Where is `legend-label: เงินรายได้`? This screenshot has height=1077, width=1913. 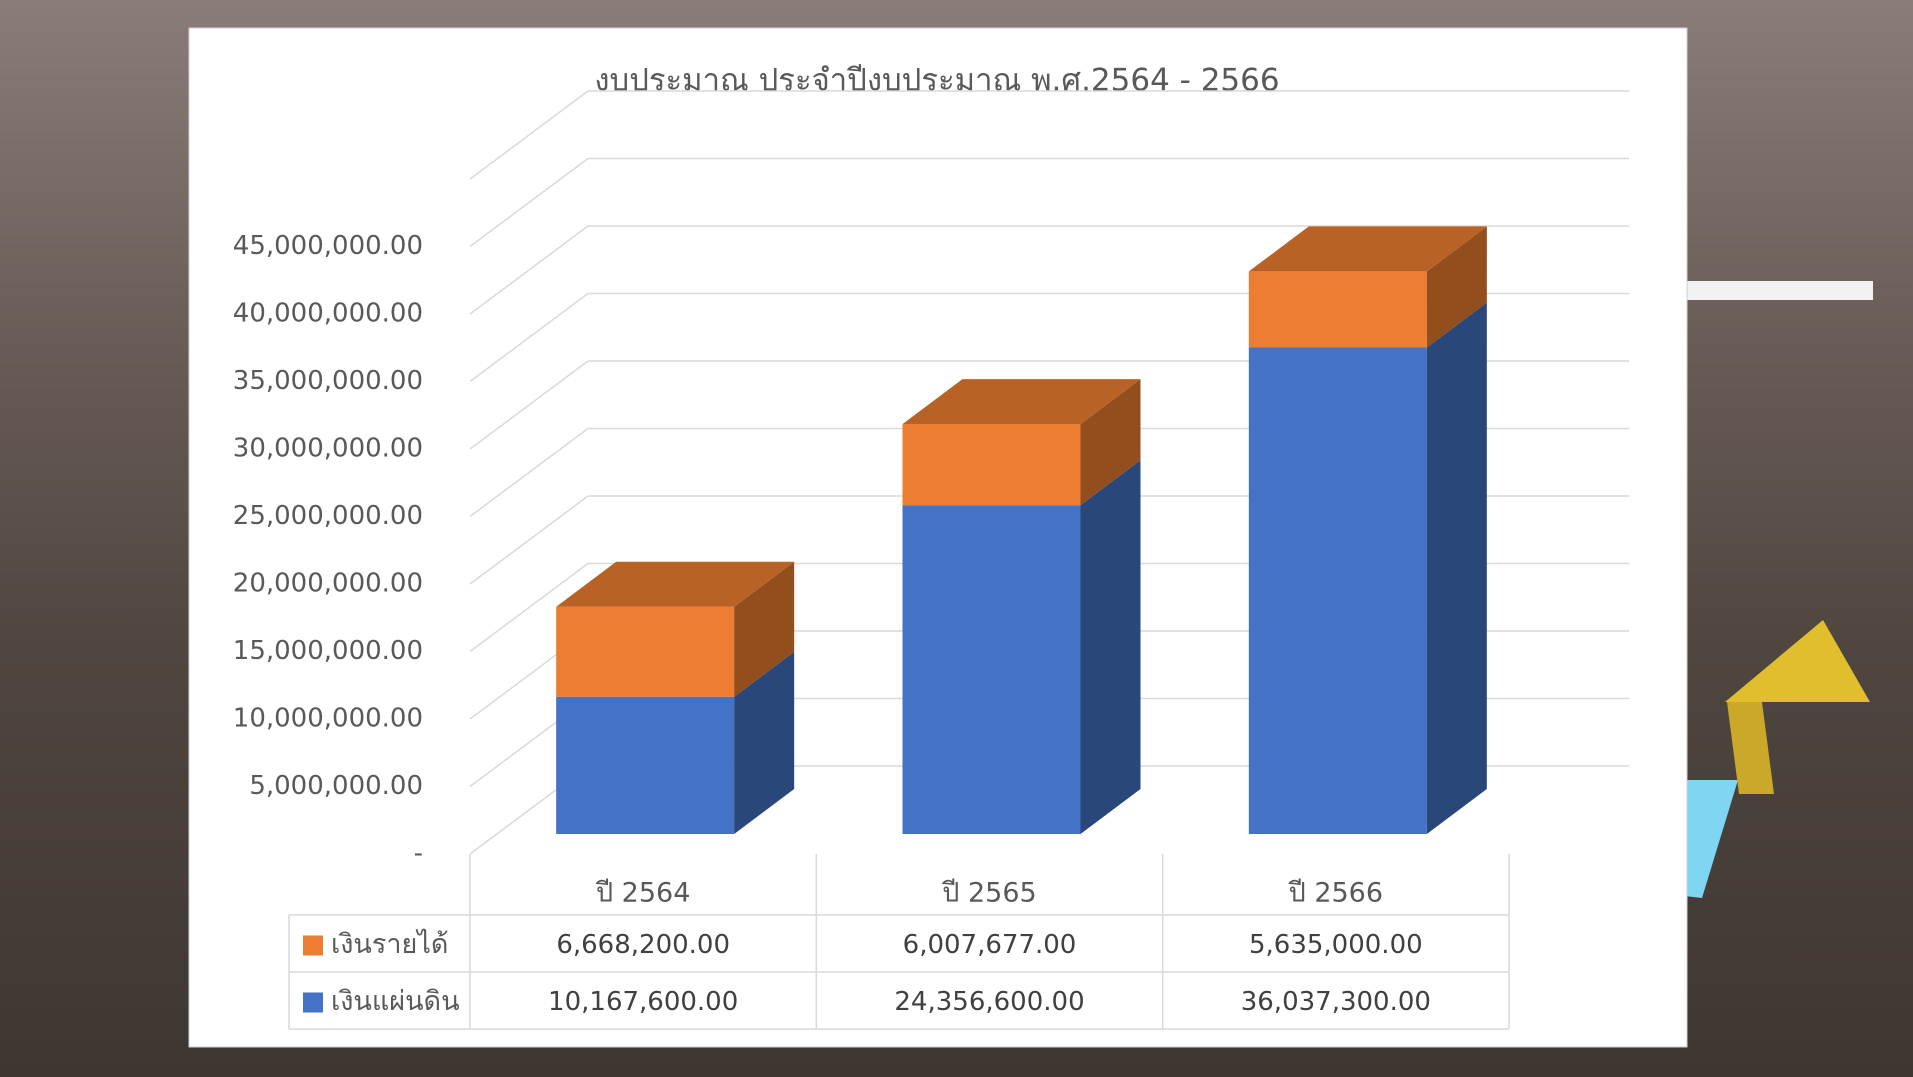 legend-label: เงินรายได้ is located at coordinates (389, 944).